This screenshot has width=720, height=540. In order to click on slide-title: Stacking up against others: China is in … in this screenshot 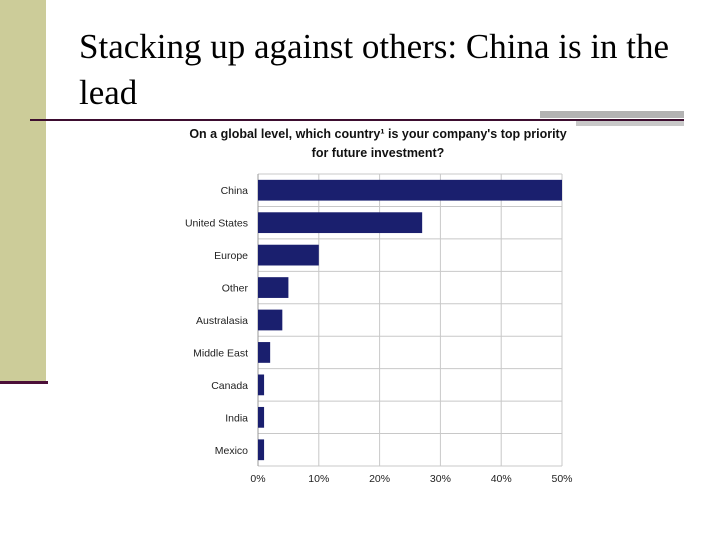, I will do `click(374, 69)`.